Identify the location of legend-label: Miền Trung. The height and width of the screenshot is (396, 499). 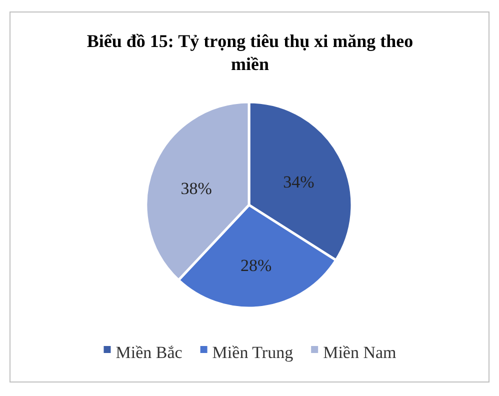
(253, 352).